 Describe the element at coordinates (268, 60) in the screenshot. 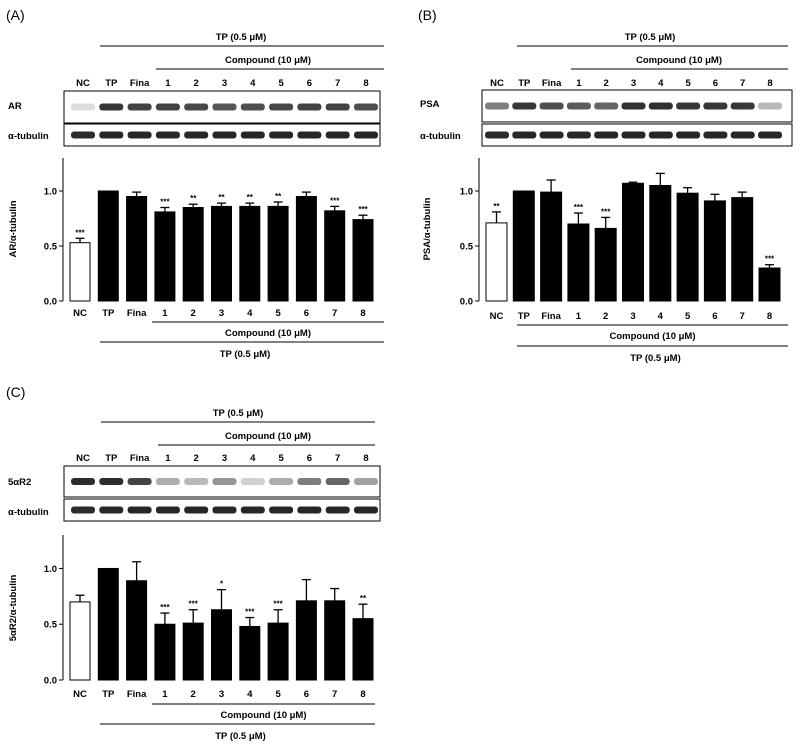

I see `panel-a-compound-header: Compound (10 μM)` at that location.